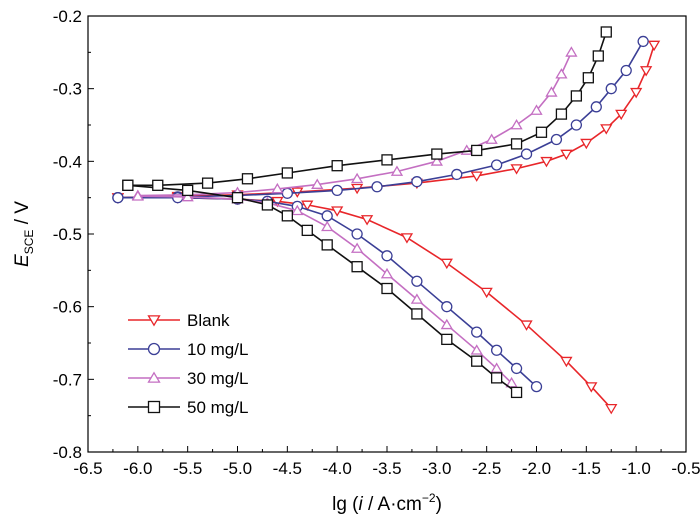 This screenshot has height=522, width=700. Describe the element at coordinates (345, 504) in the screenshot. I see `x-axis-title-prefix: lg (` at that location.